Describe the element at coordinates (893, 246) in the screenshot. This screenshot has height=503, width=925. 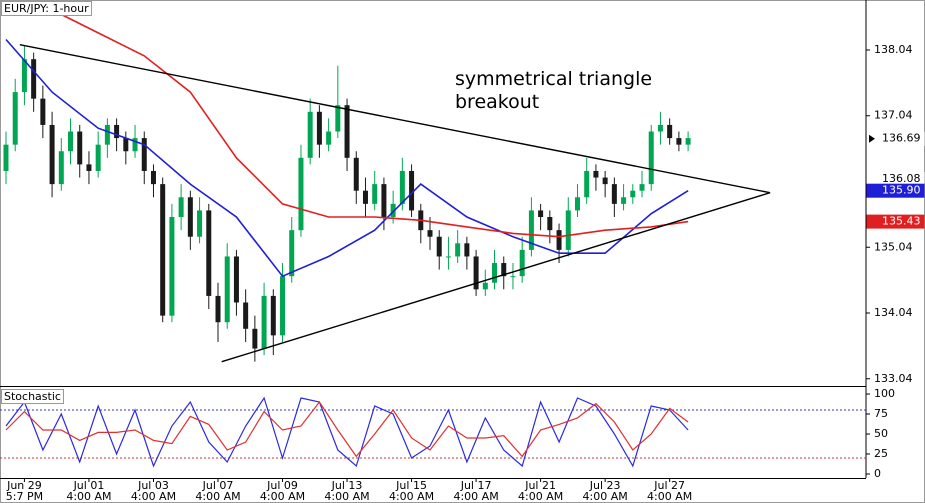
I see `y-tick-label: 135.04` at that location.